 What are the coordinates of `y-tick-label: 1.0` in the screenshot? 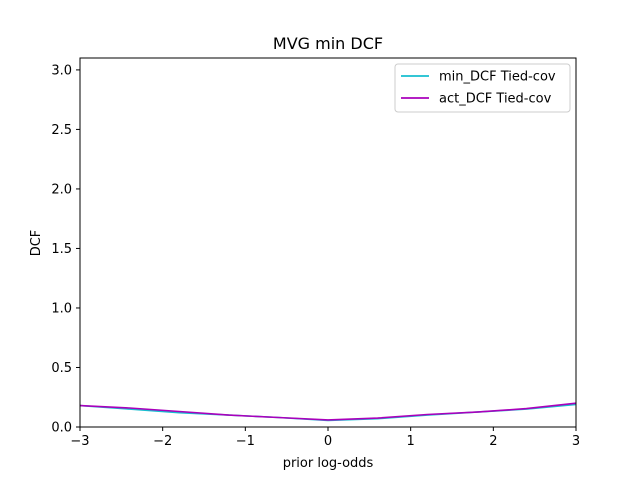 It's located at (61, 308).